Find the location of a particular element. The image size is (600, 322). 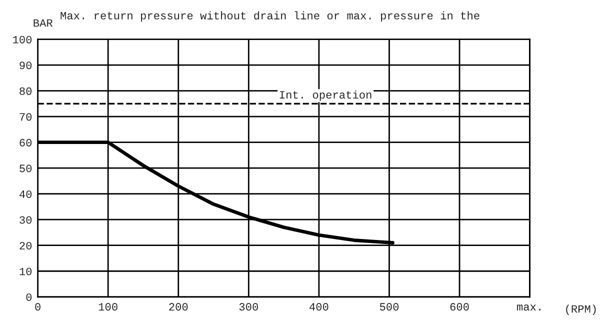

x-tick-label: 400 is located at coordinates (319, 307).